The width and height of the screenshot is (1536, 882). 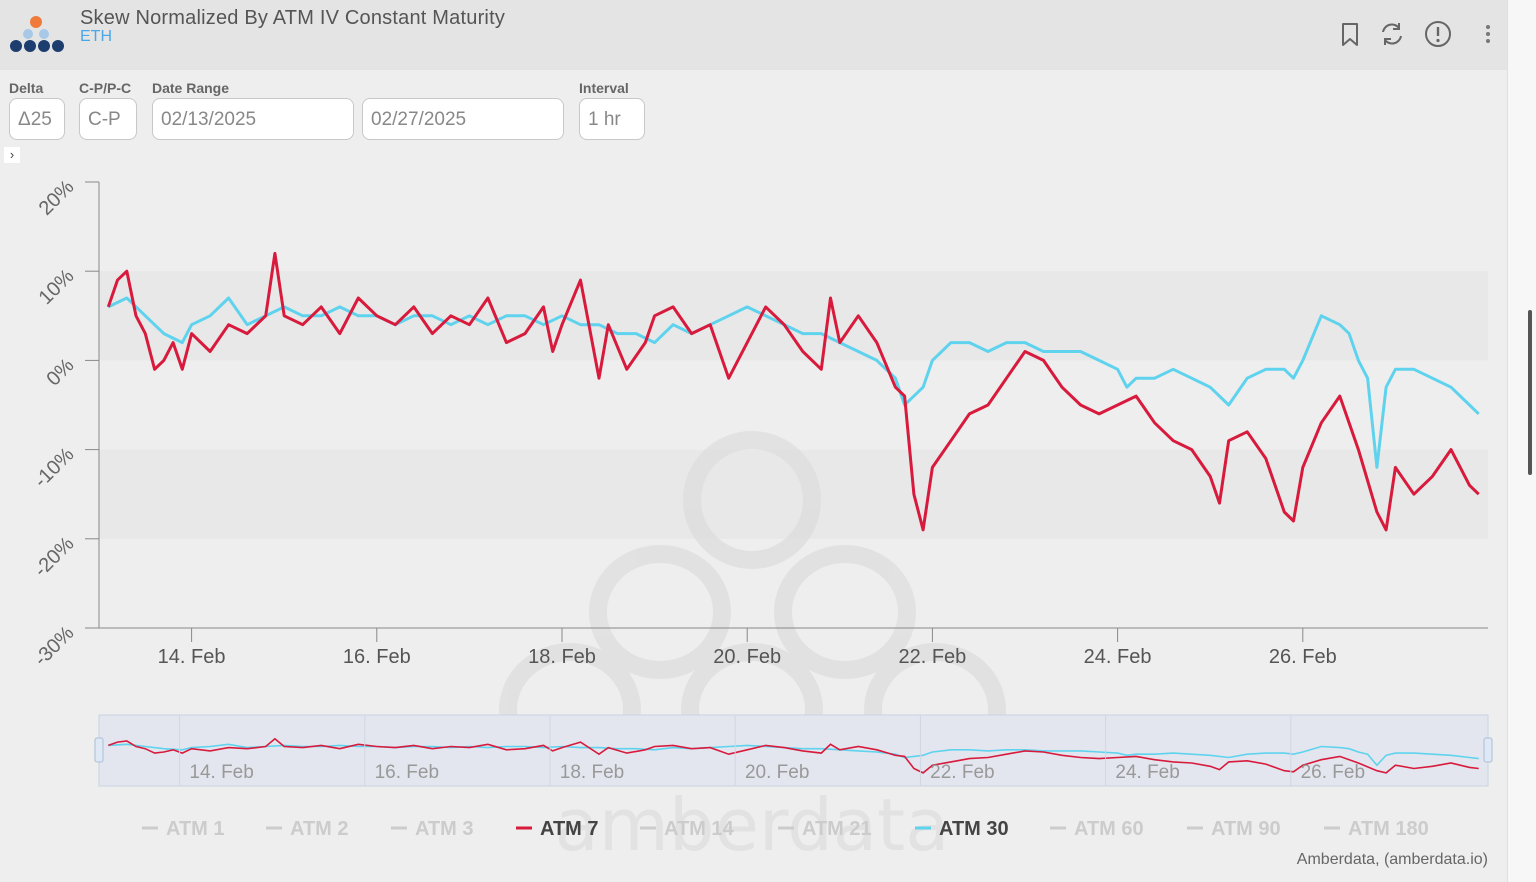 What do you see at coordinates (253, 119) in the screenshot?
I see `start-date-input: 02/13/2025` at bounding box center [253, 119].